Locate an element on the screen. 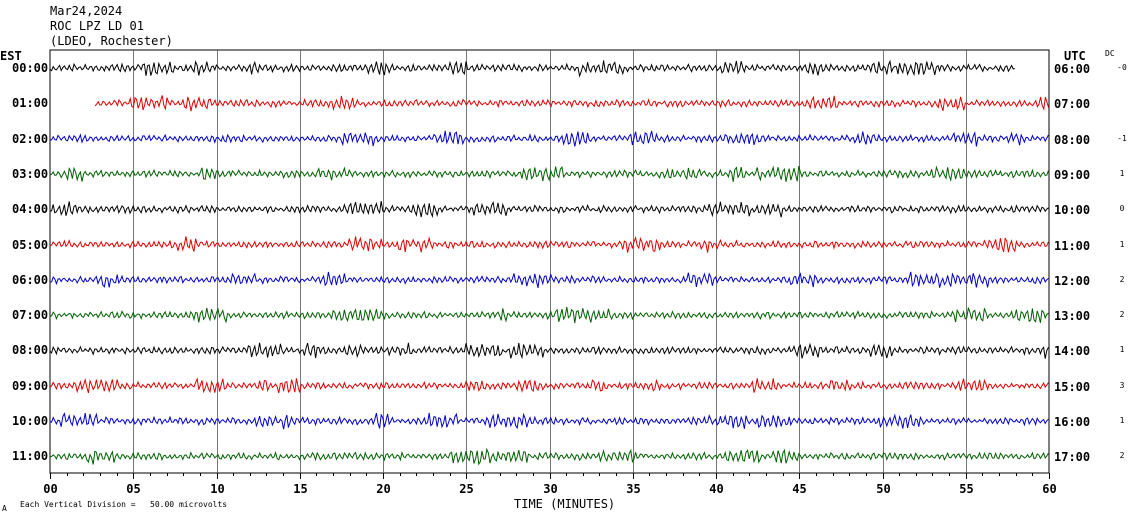 Image resolution: width=1130 pixels, height=519 pixels. row-dc-value: -0 is located at coordinates (1122, 67).